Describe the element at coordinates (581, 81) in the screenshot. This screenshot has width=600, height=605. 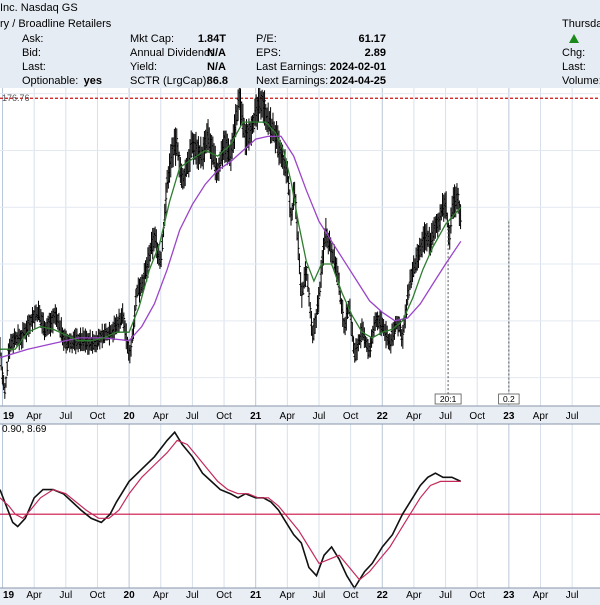
I see `volume-label: Volume:` at that location.